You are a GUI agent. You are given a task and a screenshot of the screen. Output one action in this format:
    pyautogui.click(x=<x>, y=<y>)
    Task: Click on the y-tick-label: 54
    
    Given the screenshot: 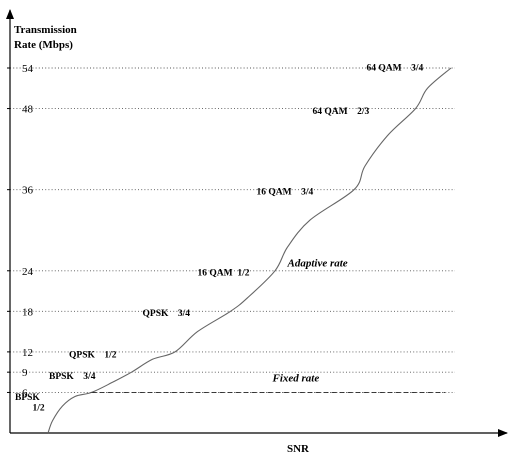 What is the action you would take?
    pyautogui.click(x=28, y=69)
    